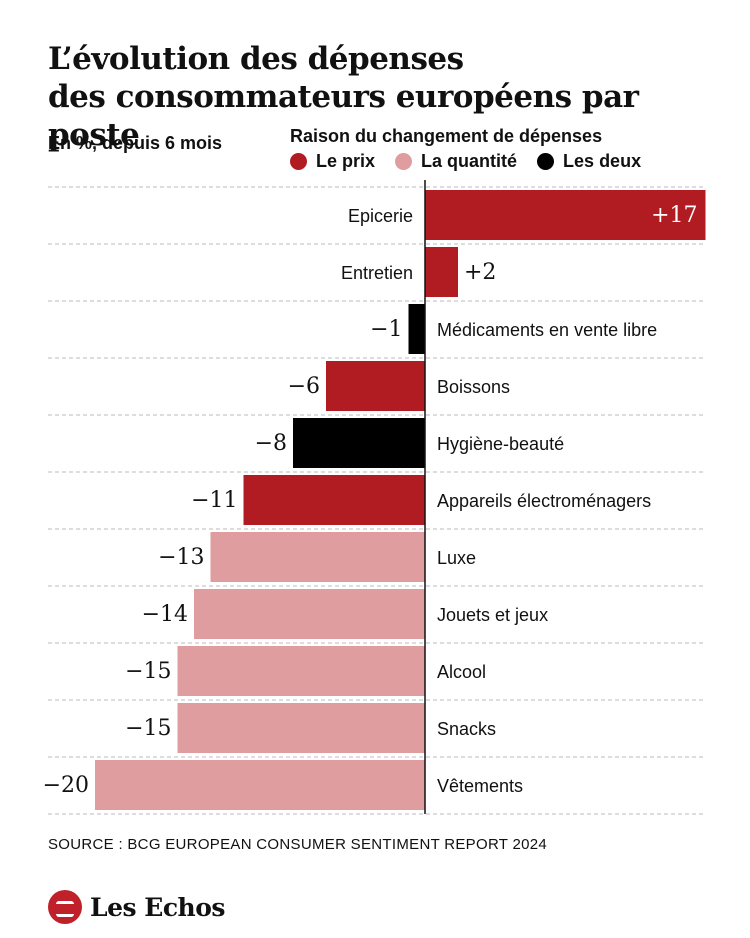  I want to click on legend-item-prix: Le prix, so click(332, 161).